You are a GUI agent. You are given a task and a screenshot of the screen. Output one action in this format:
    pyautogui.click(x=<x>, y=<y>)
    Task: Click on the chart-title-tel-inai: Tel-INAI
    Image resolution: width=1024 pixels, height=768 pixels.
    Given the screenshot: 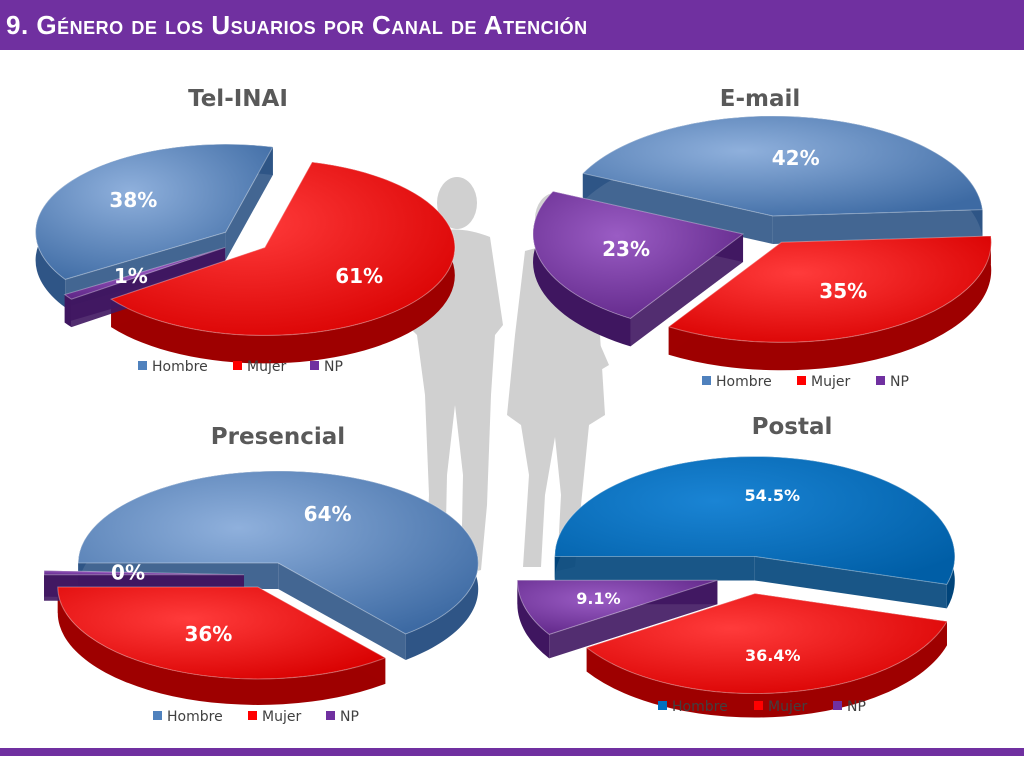 What is the action you would take?
    pyautogui.click(x=238, y=99)
    